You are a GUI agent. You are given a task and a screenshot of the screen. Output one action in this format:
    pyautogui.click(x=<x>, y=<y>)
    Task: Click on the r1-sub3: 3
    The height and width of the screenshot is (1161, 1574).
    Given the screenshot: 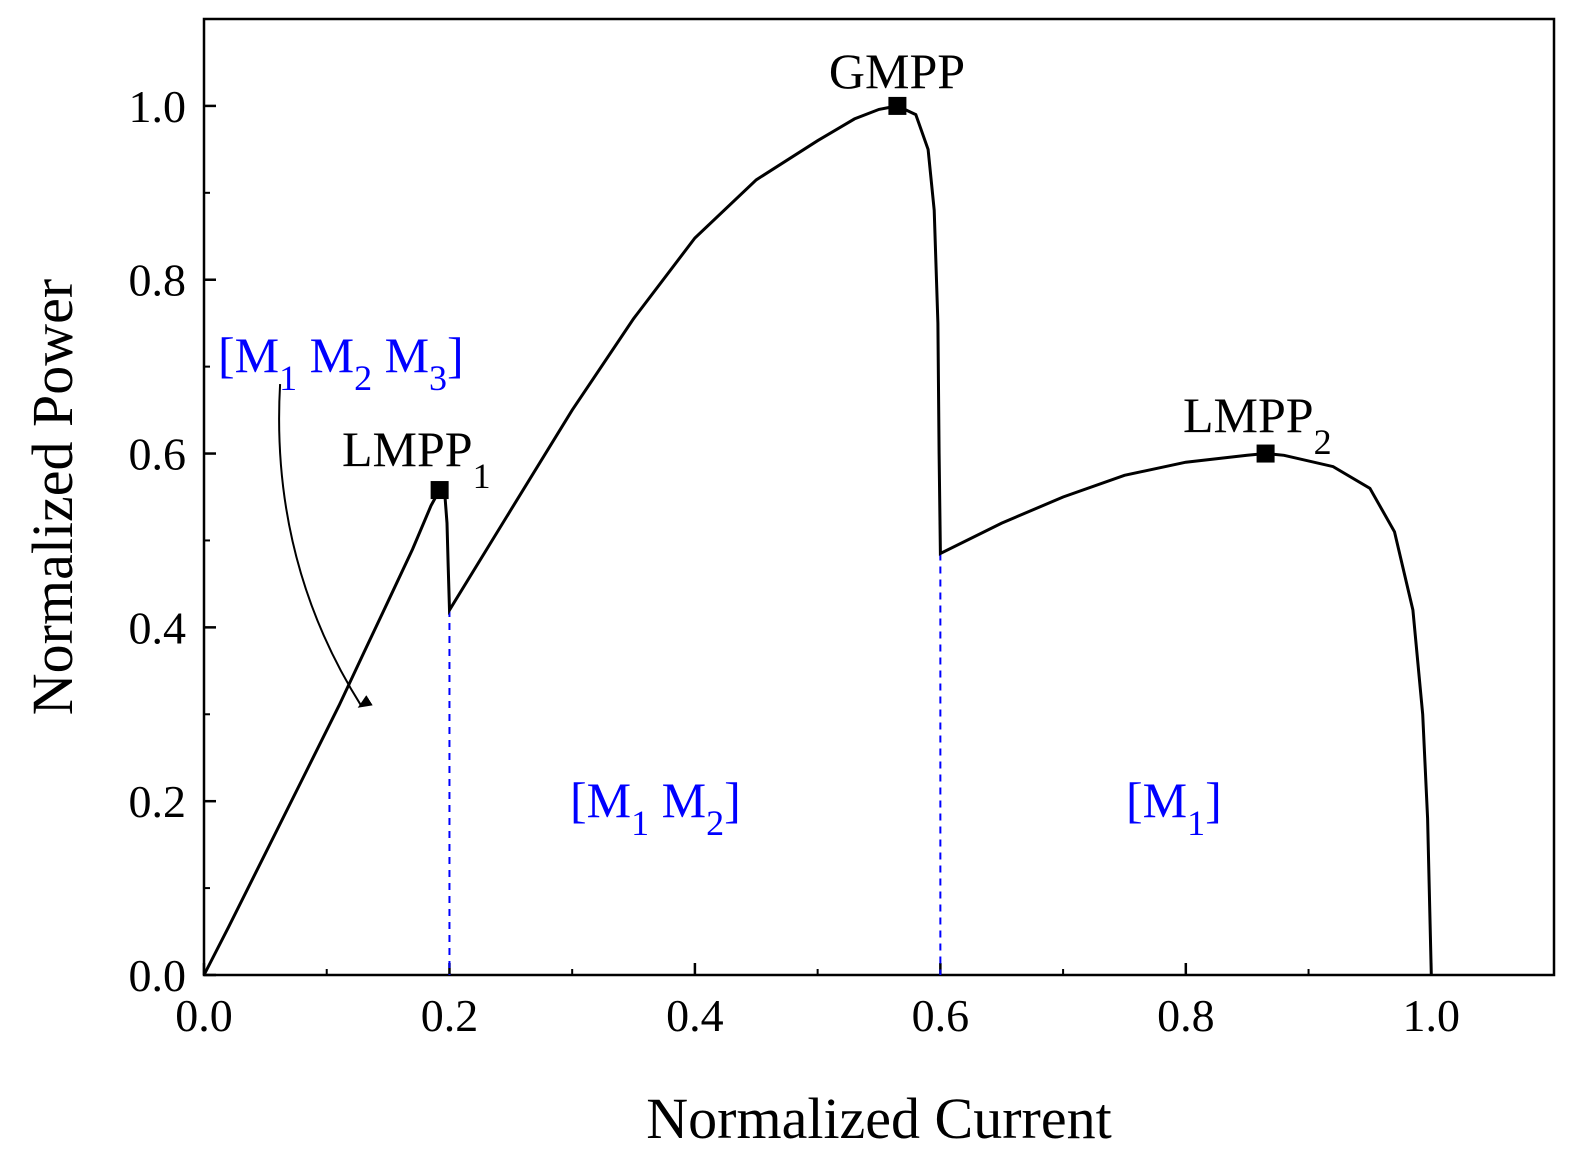 What is the action you would take?
    pyautogui.click(x=438, y=378)
    